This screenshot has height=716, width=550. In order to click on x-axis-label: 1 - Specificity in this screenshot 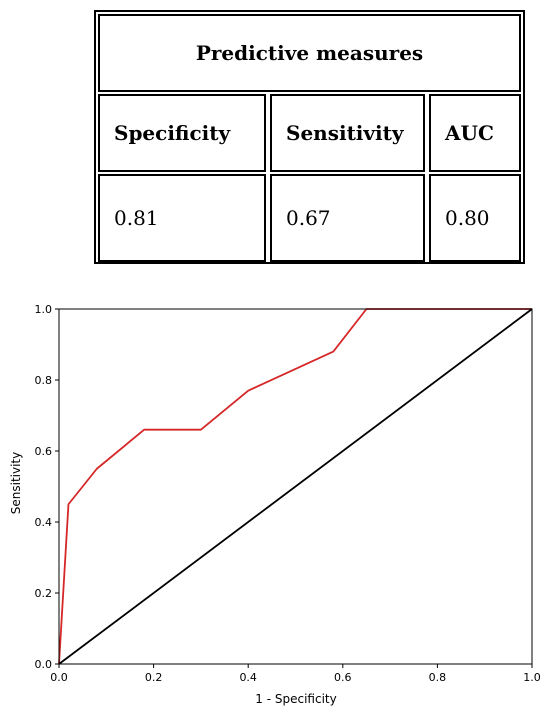, I will do `click(295, 699)`.